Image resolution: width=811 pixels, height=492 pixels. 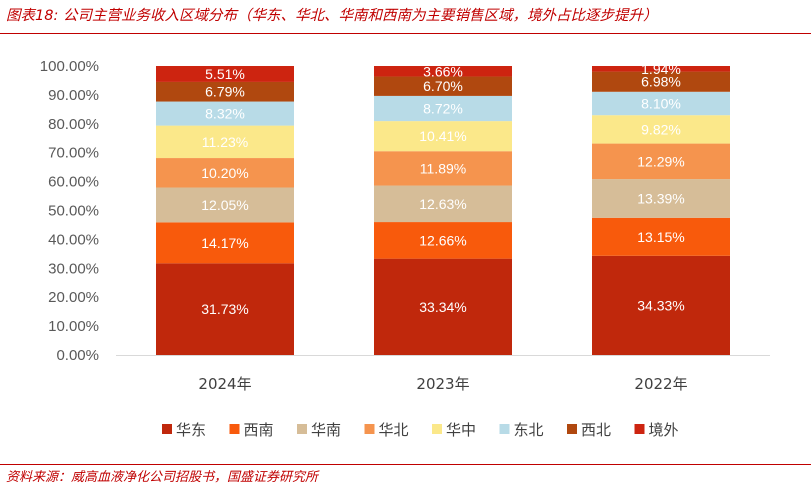 I want to click on y-tick-label: 30.00%, so click(x=73, y=268).